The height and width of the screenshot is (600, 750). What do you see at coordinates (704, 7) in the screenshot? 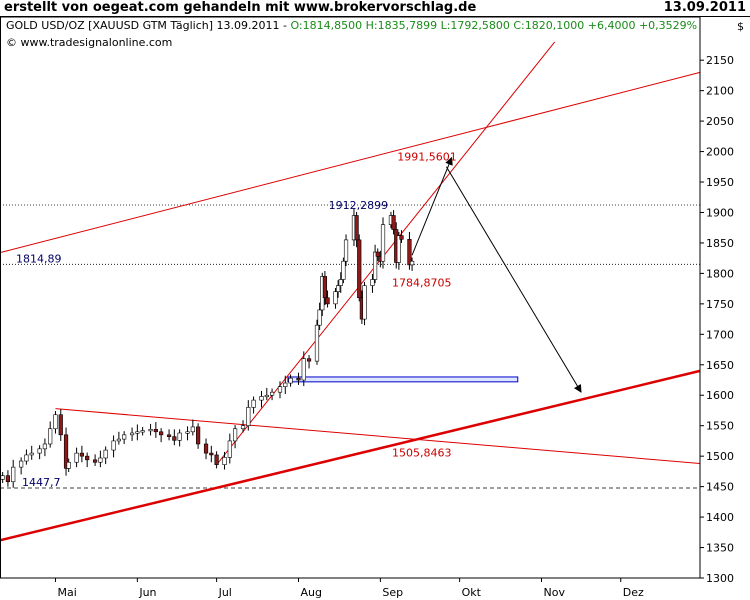
I see `header-date: 13.09.2011` at bounding box center [704, 7].